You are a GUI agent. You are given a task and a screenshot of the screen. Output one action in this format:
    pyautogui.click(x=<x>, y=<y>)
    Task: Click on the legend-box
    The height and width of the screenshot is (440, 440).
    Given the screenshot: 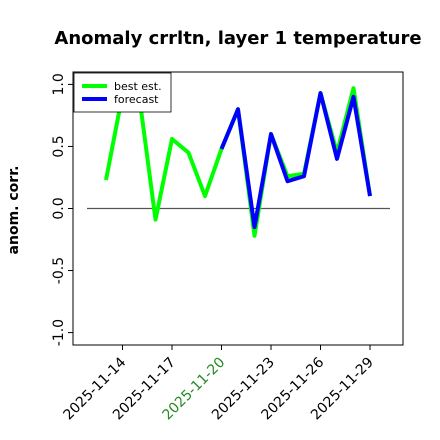 What is the action you would take?
    pyautogui.click(x=122, y=92)
    